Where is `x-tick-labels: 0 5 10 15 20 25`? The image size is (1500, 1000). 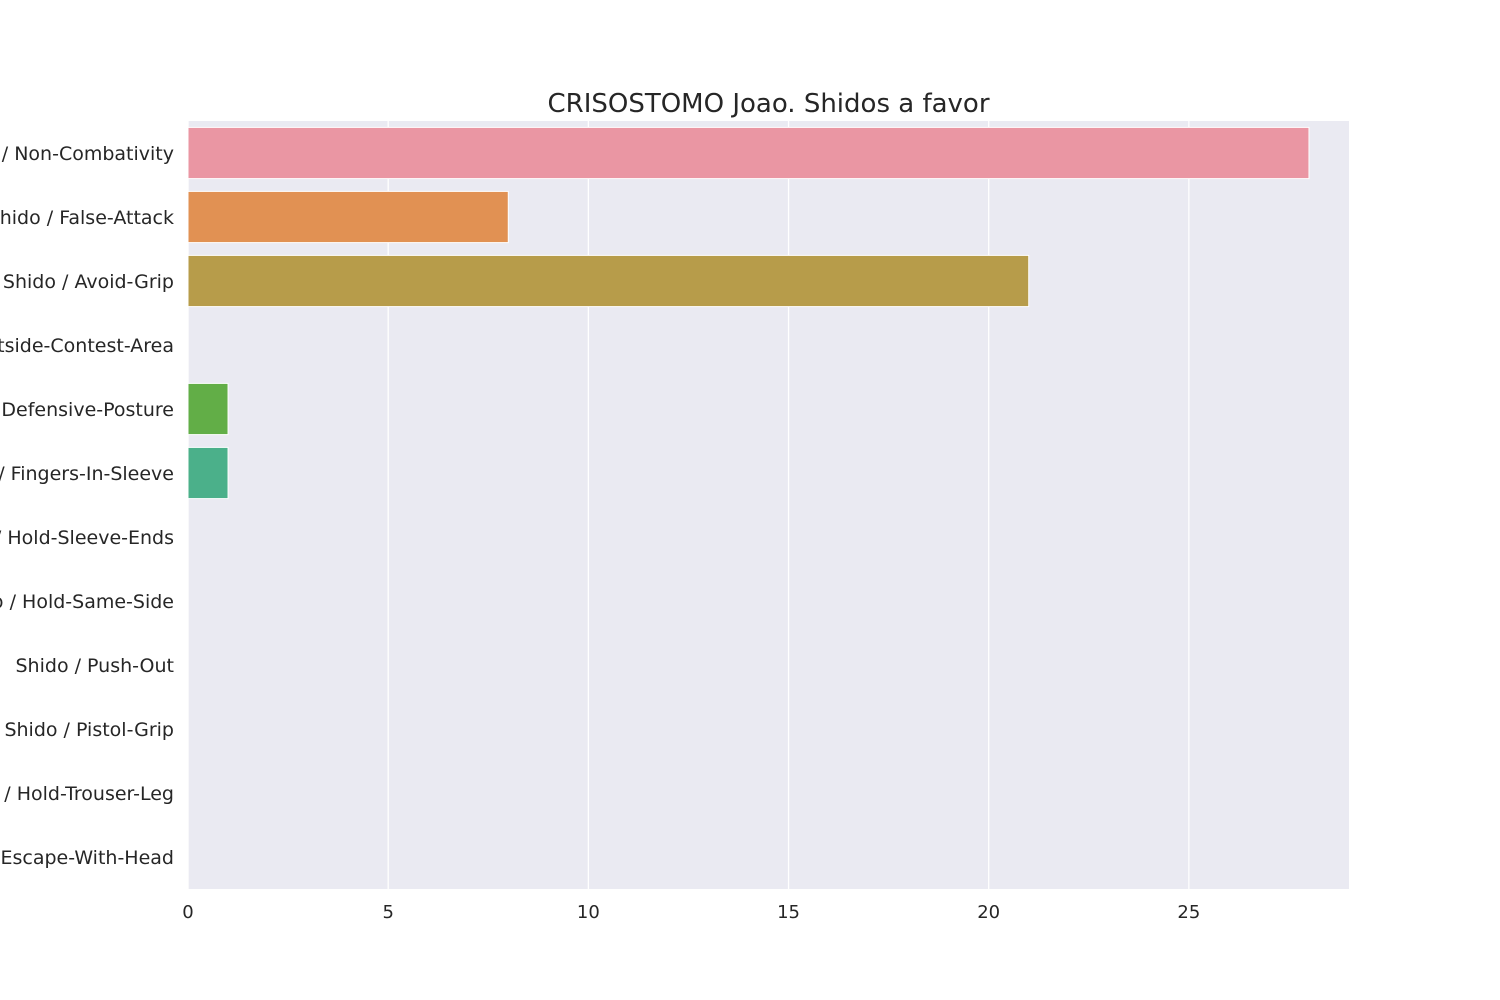
x-tick-labels: 0 5 10 15 20 25 is located at coordinates (691, 912).